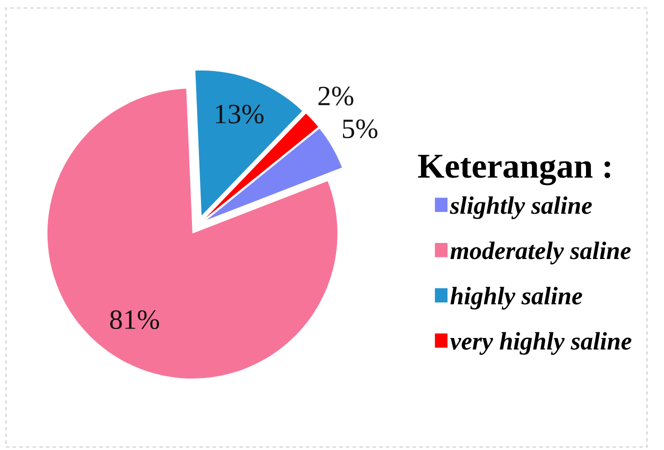 This screenshot has height=450, width=664. I want to click on legend-title: Keterangan :, so click(514, 170).